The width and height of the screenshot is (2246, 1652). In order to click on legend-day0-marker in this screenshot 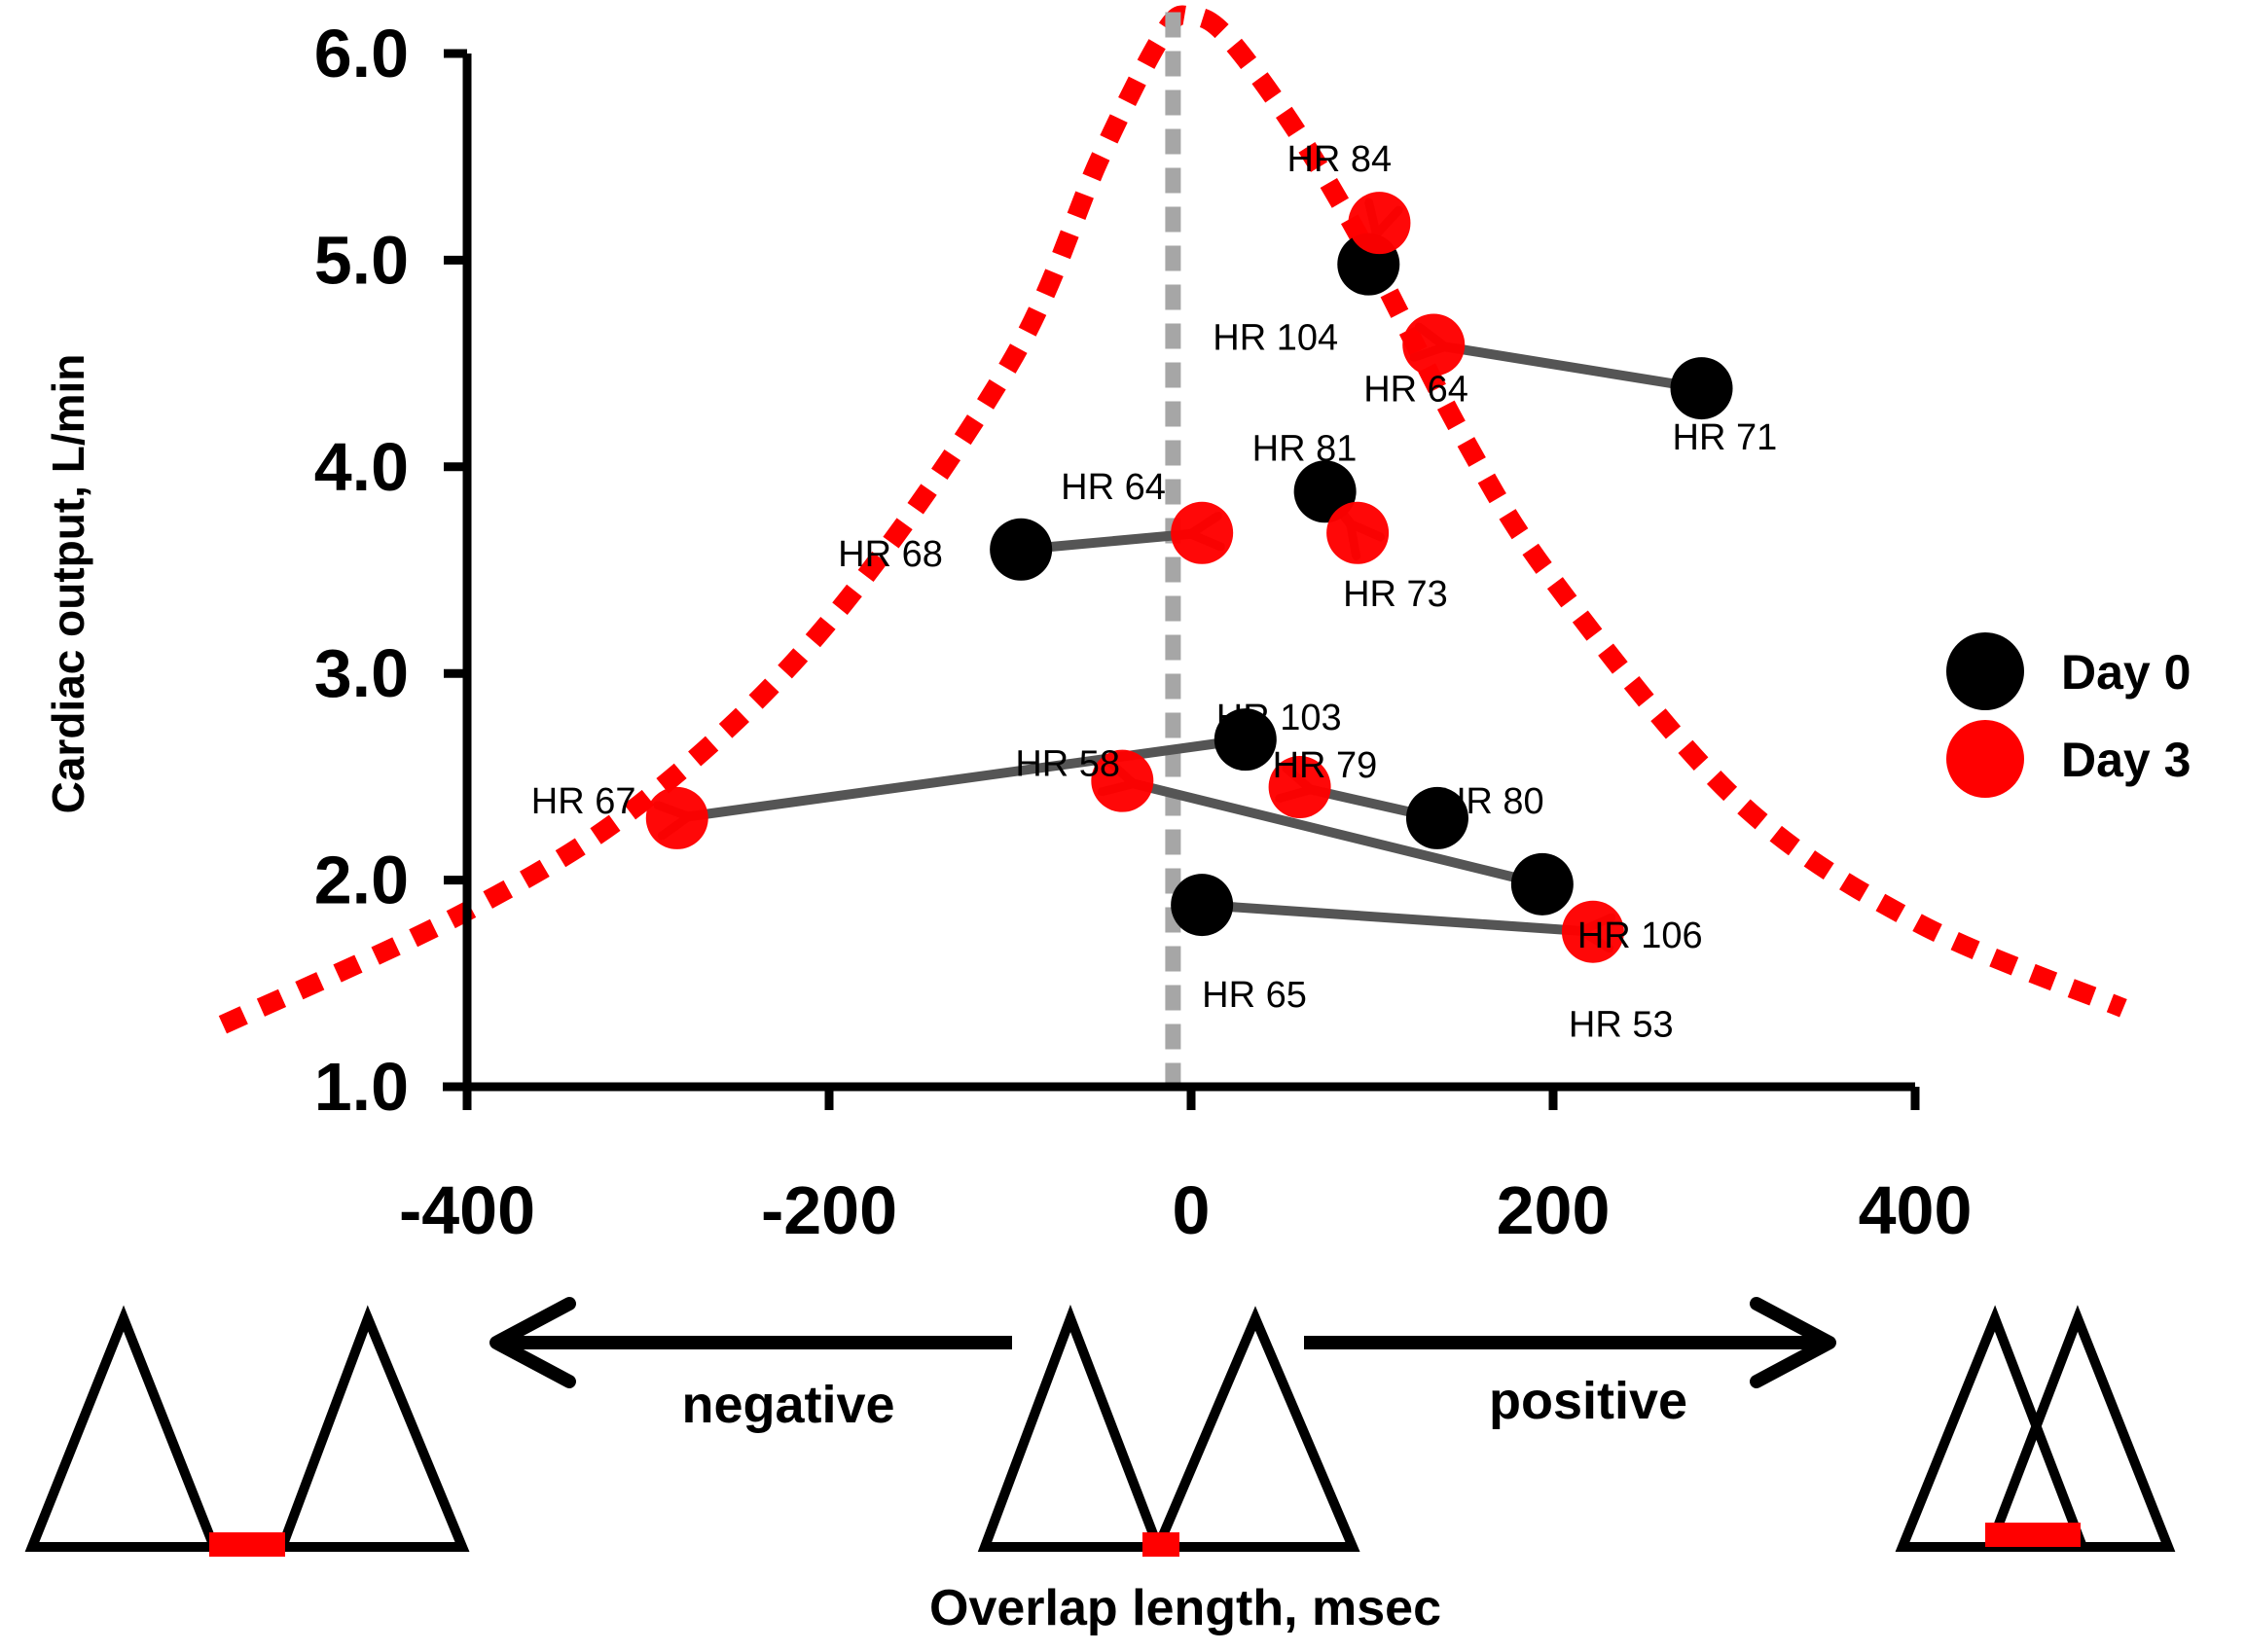, I will do `click(1985, 671)`.